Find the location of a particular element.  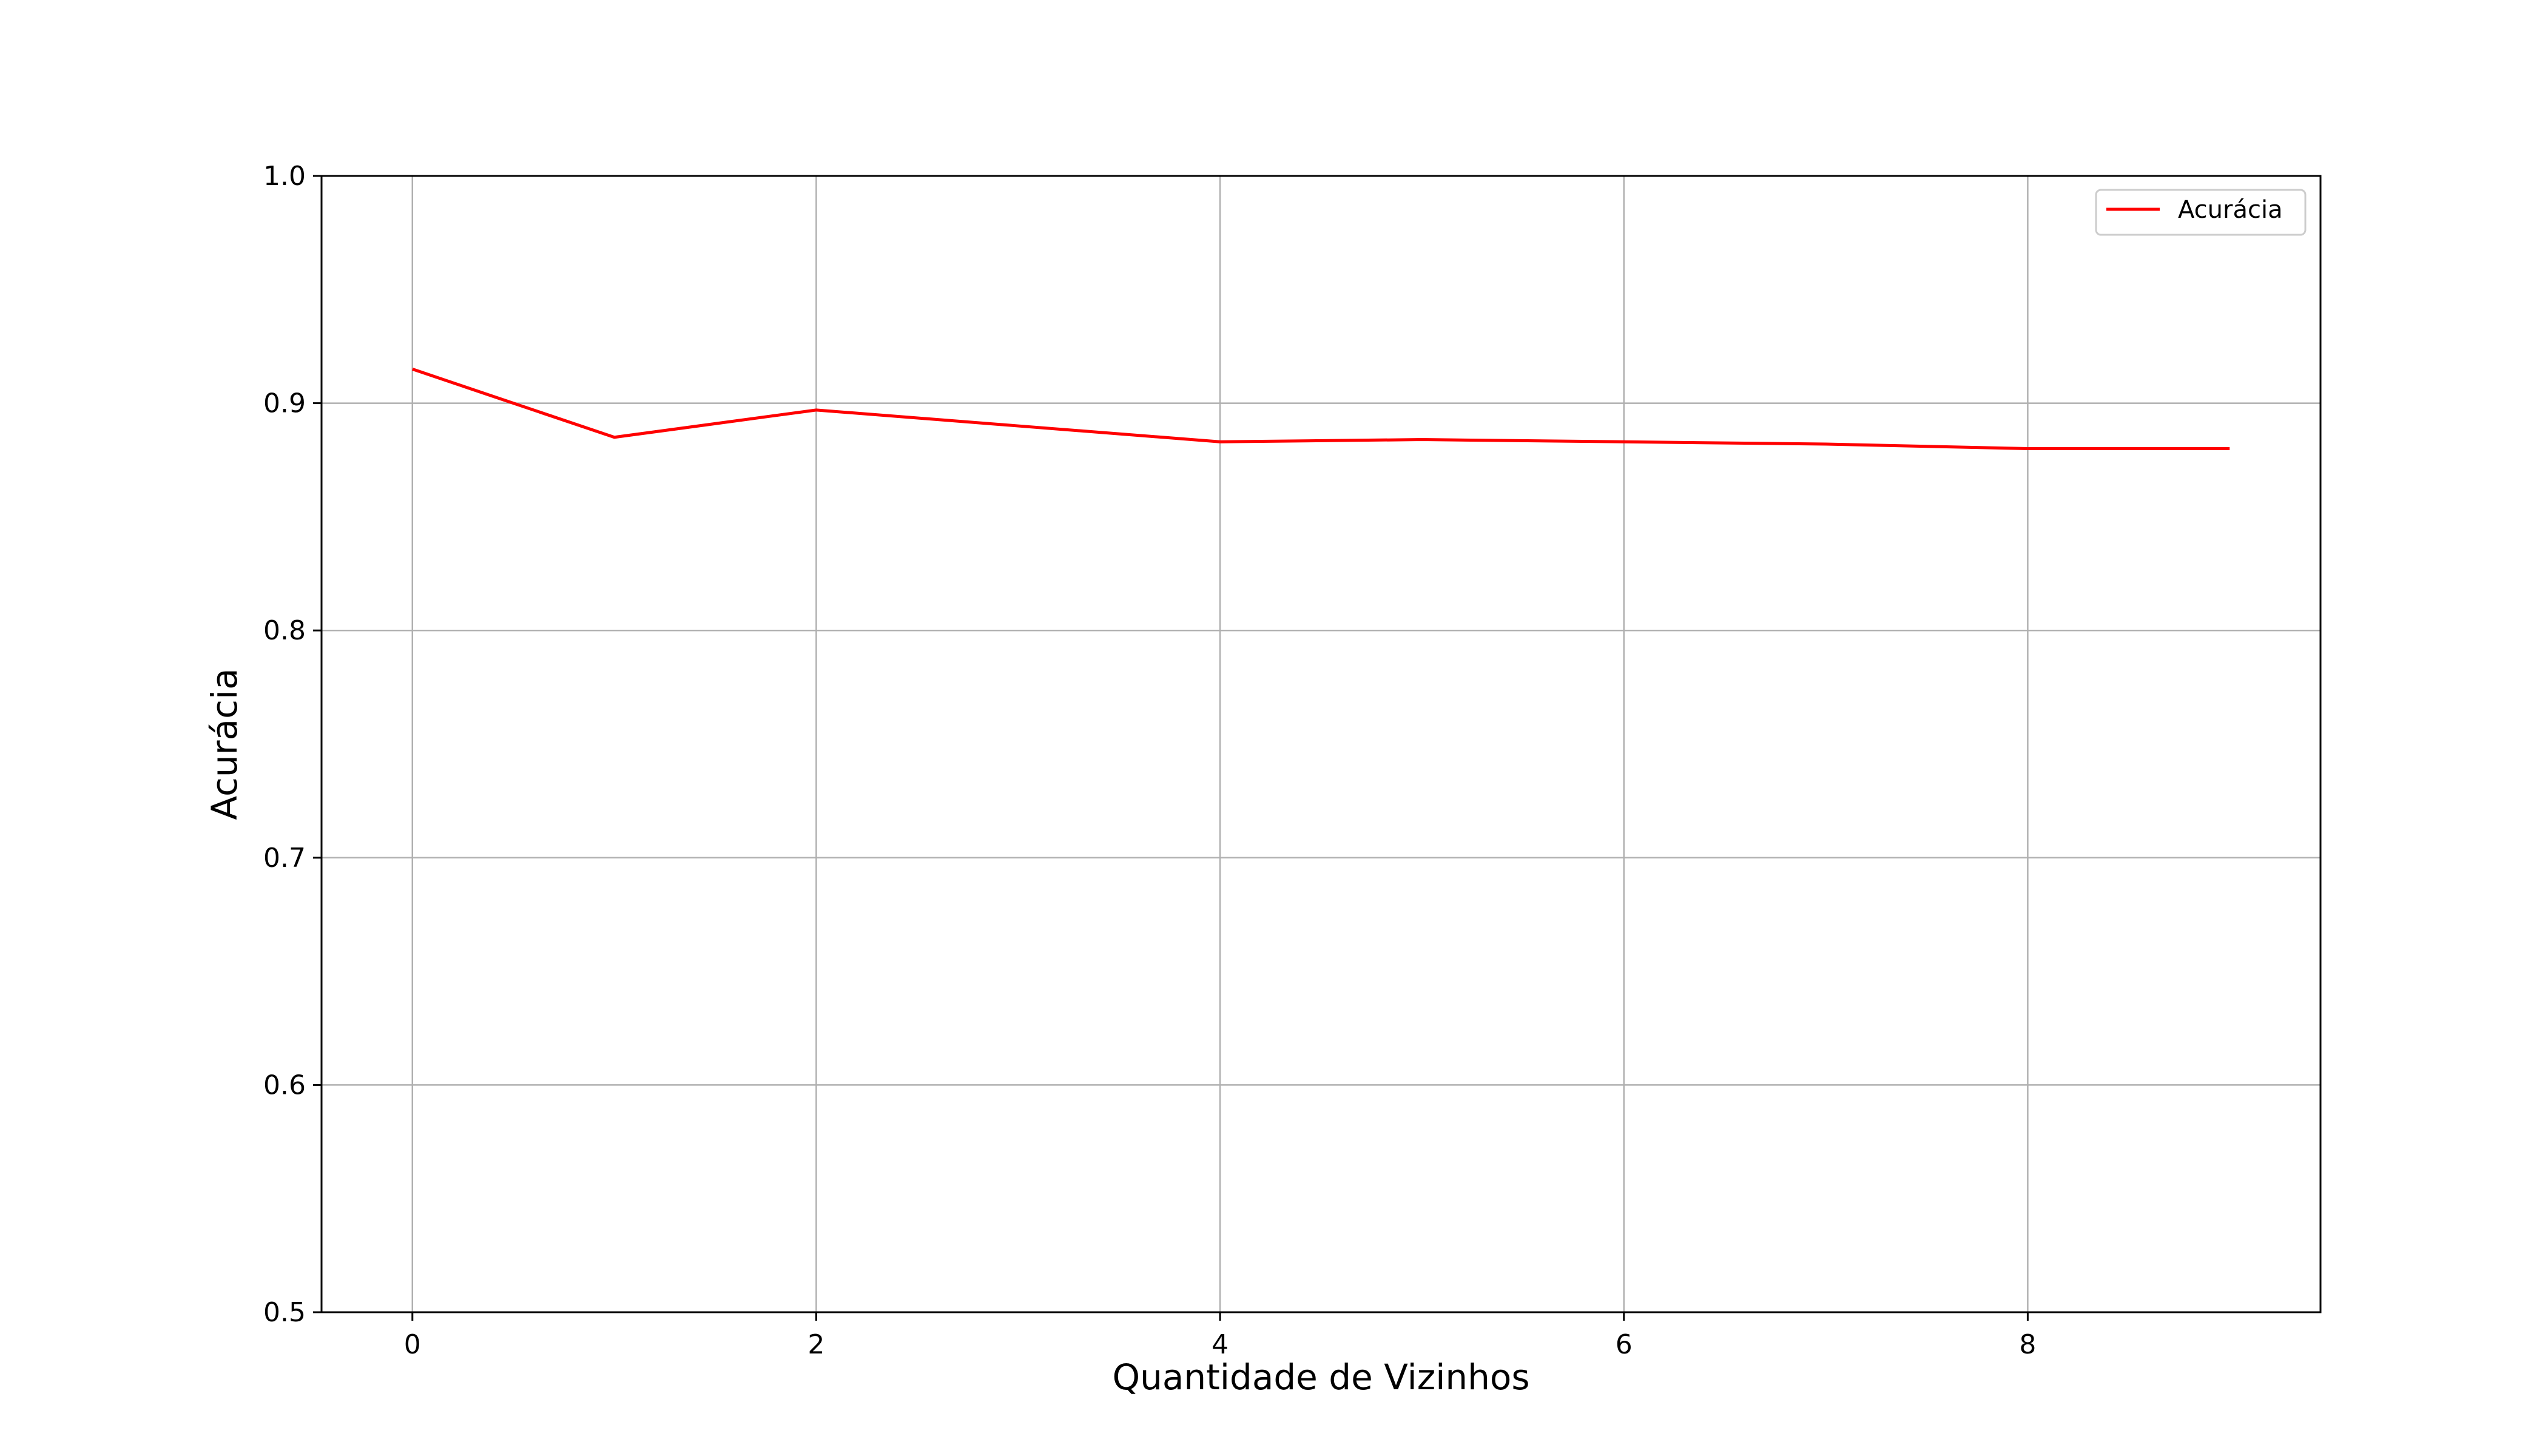

x-axis-label: Quantidade de Vizinhos is located at coordinates (1321, 1377).